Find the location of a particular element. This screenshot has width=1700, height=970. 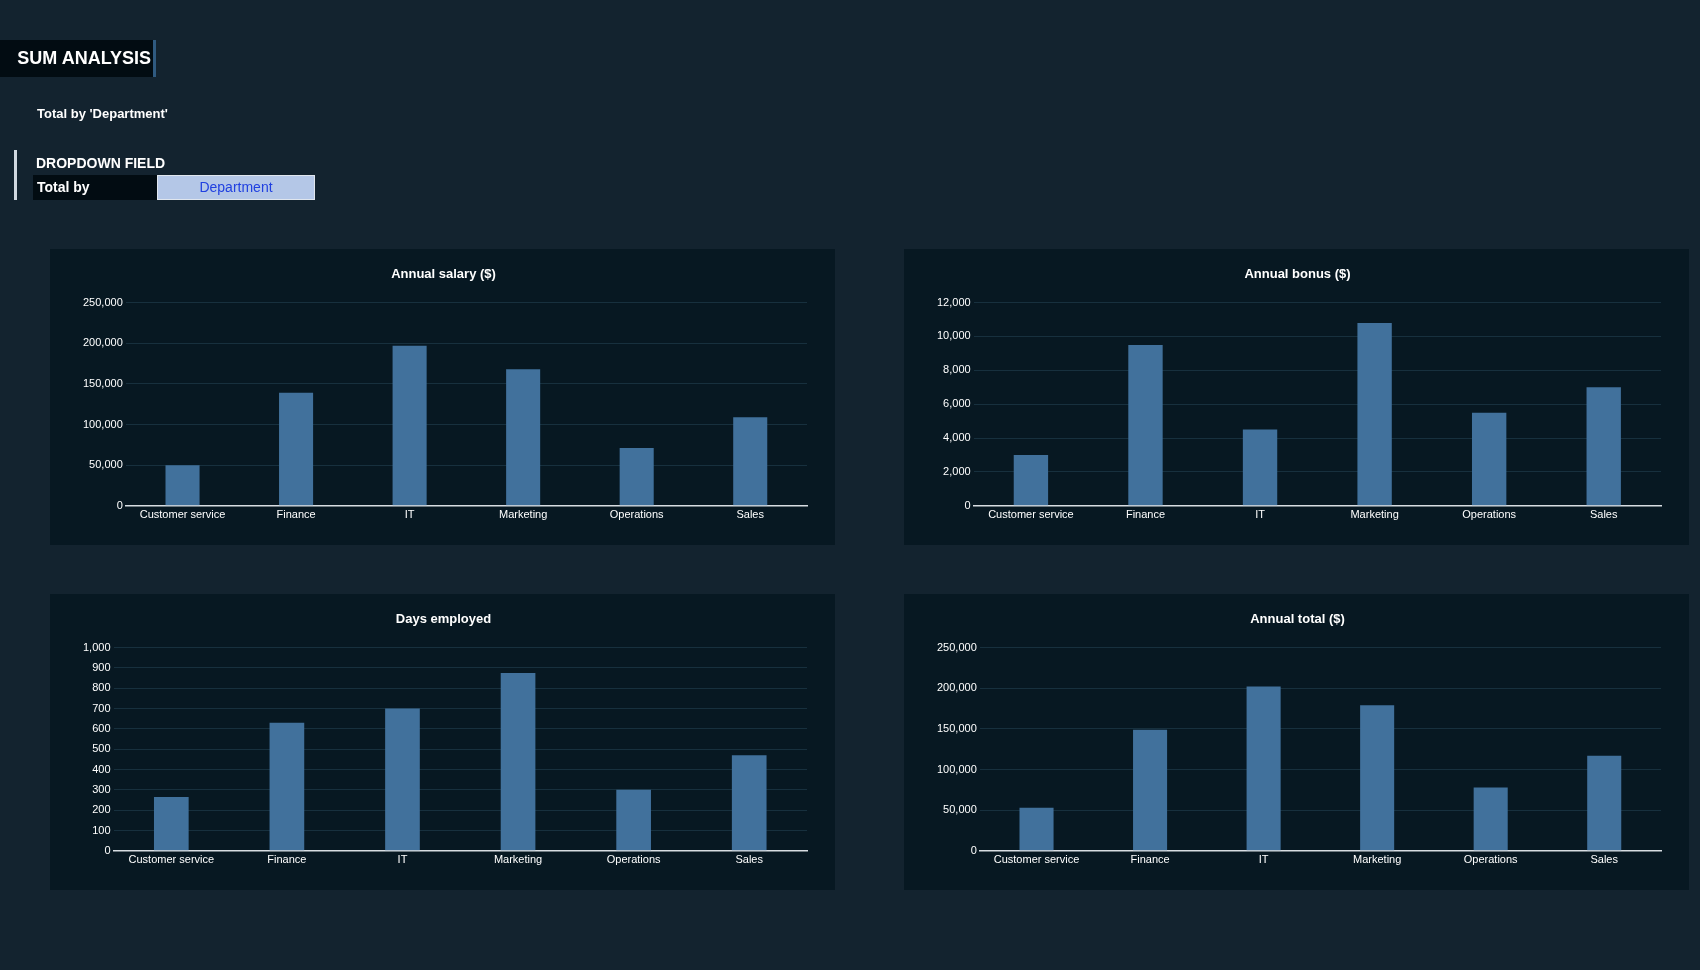

text: Total by 'Department' is located at coordinates (102, 113).